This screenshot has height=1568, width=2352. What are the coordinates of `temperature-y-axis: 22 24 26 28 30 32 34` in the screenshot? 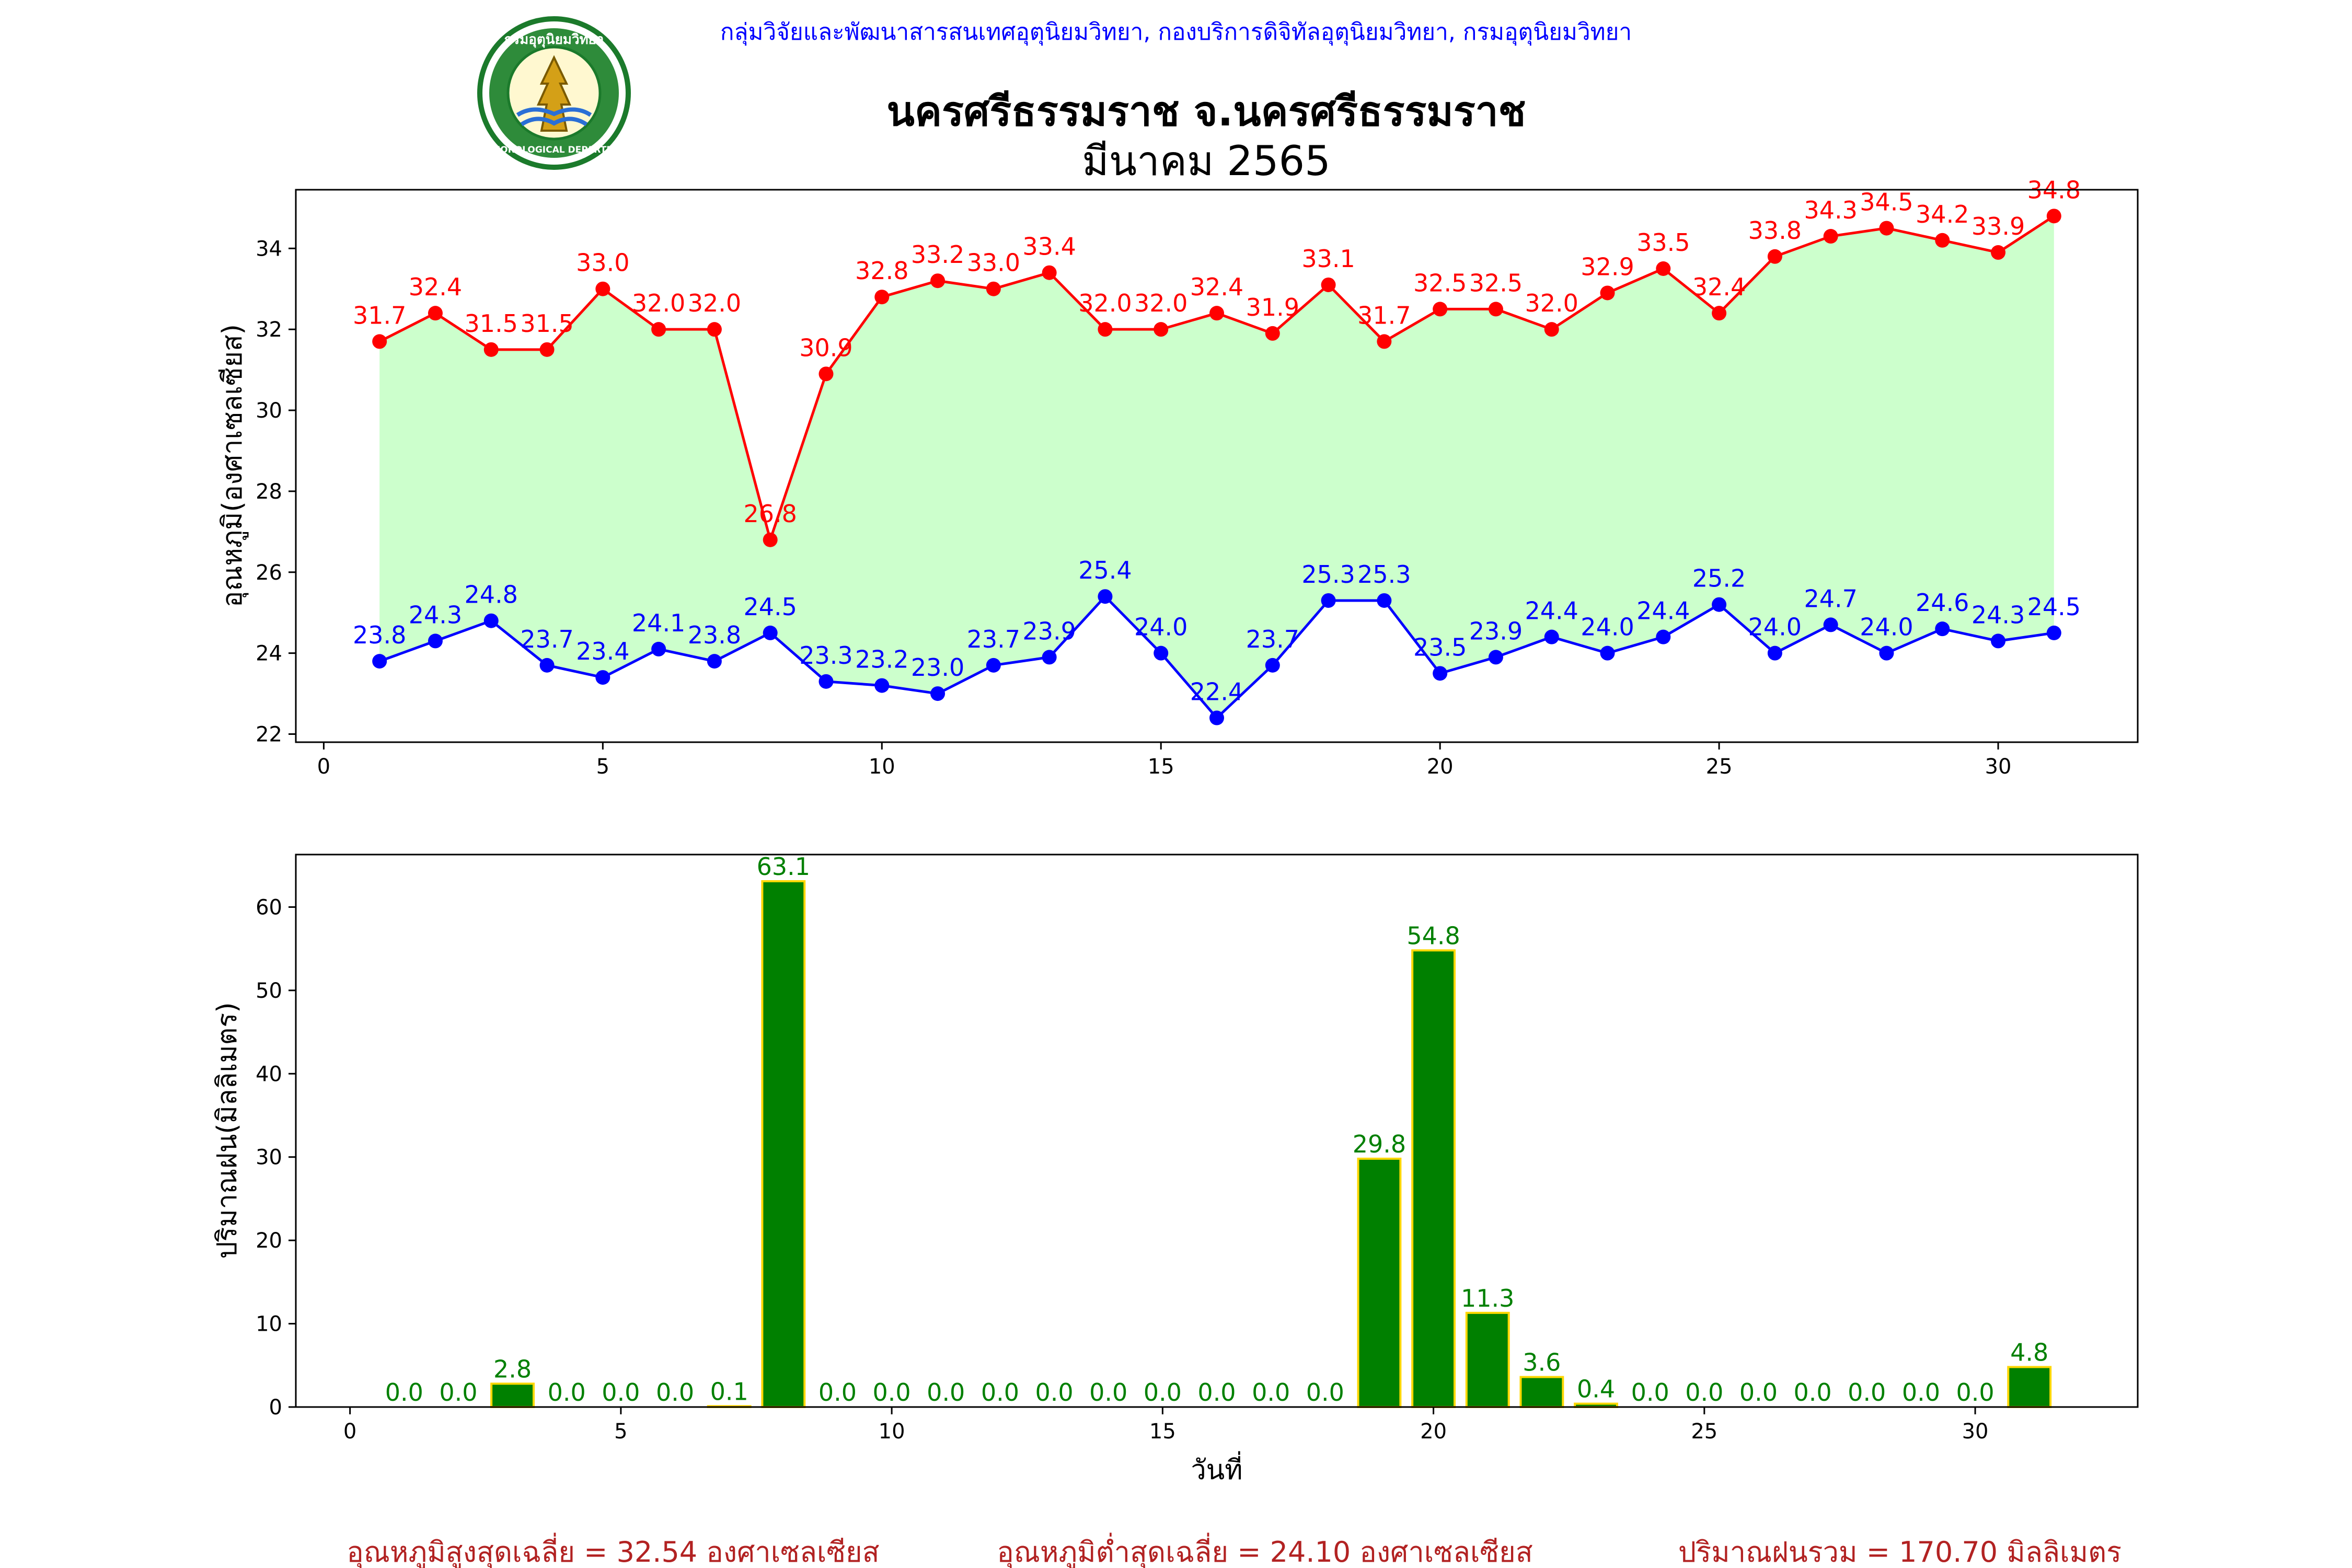 It's located at (276, 492).